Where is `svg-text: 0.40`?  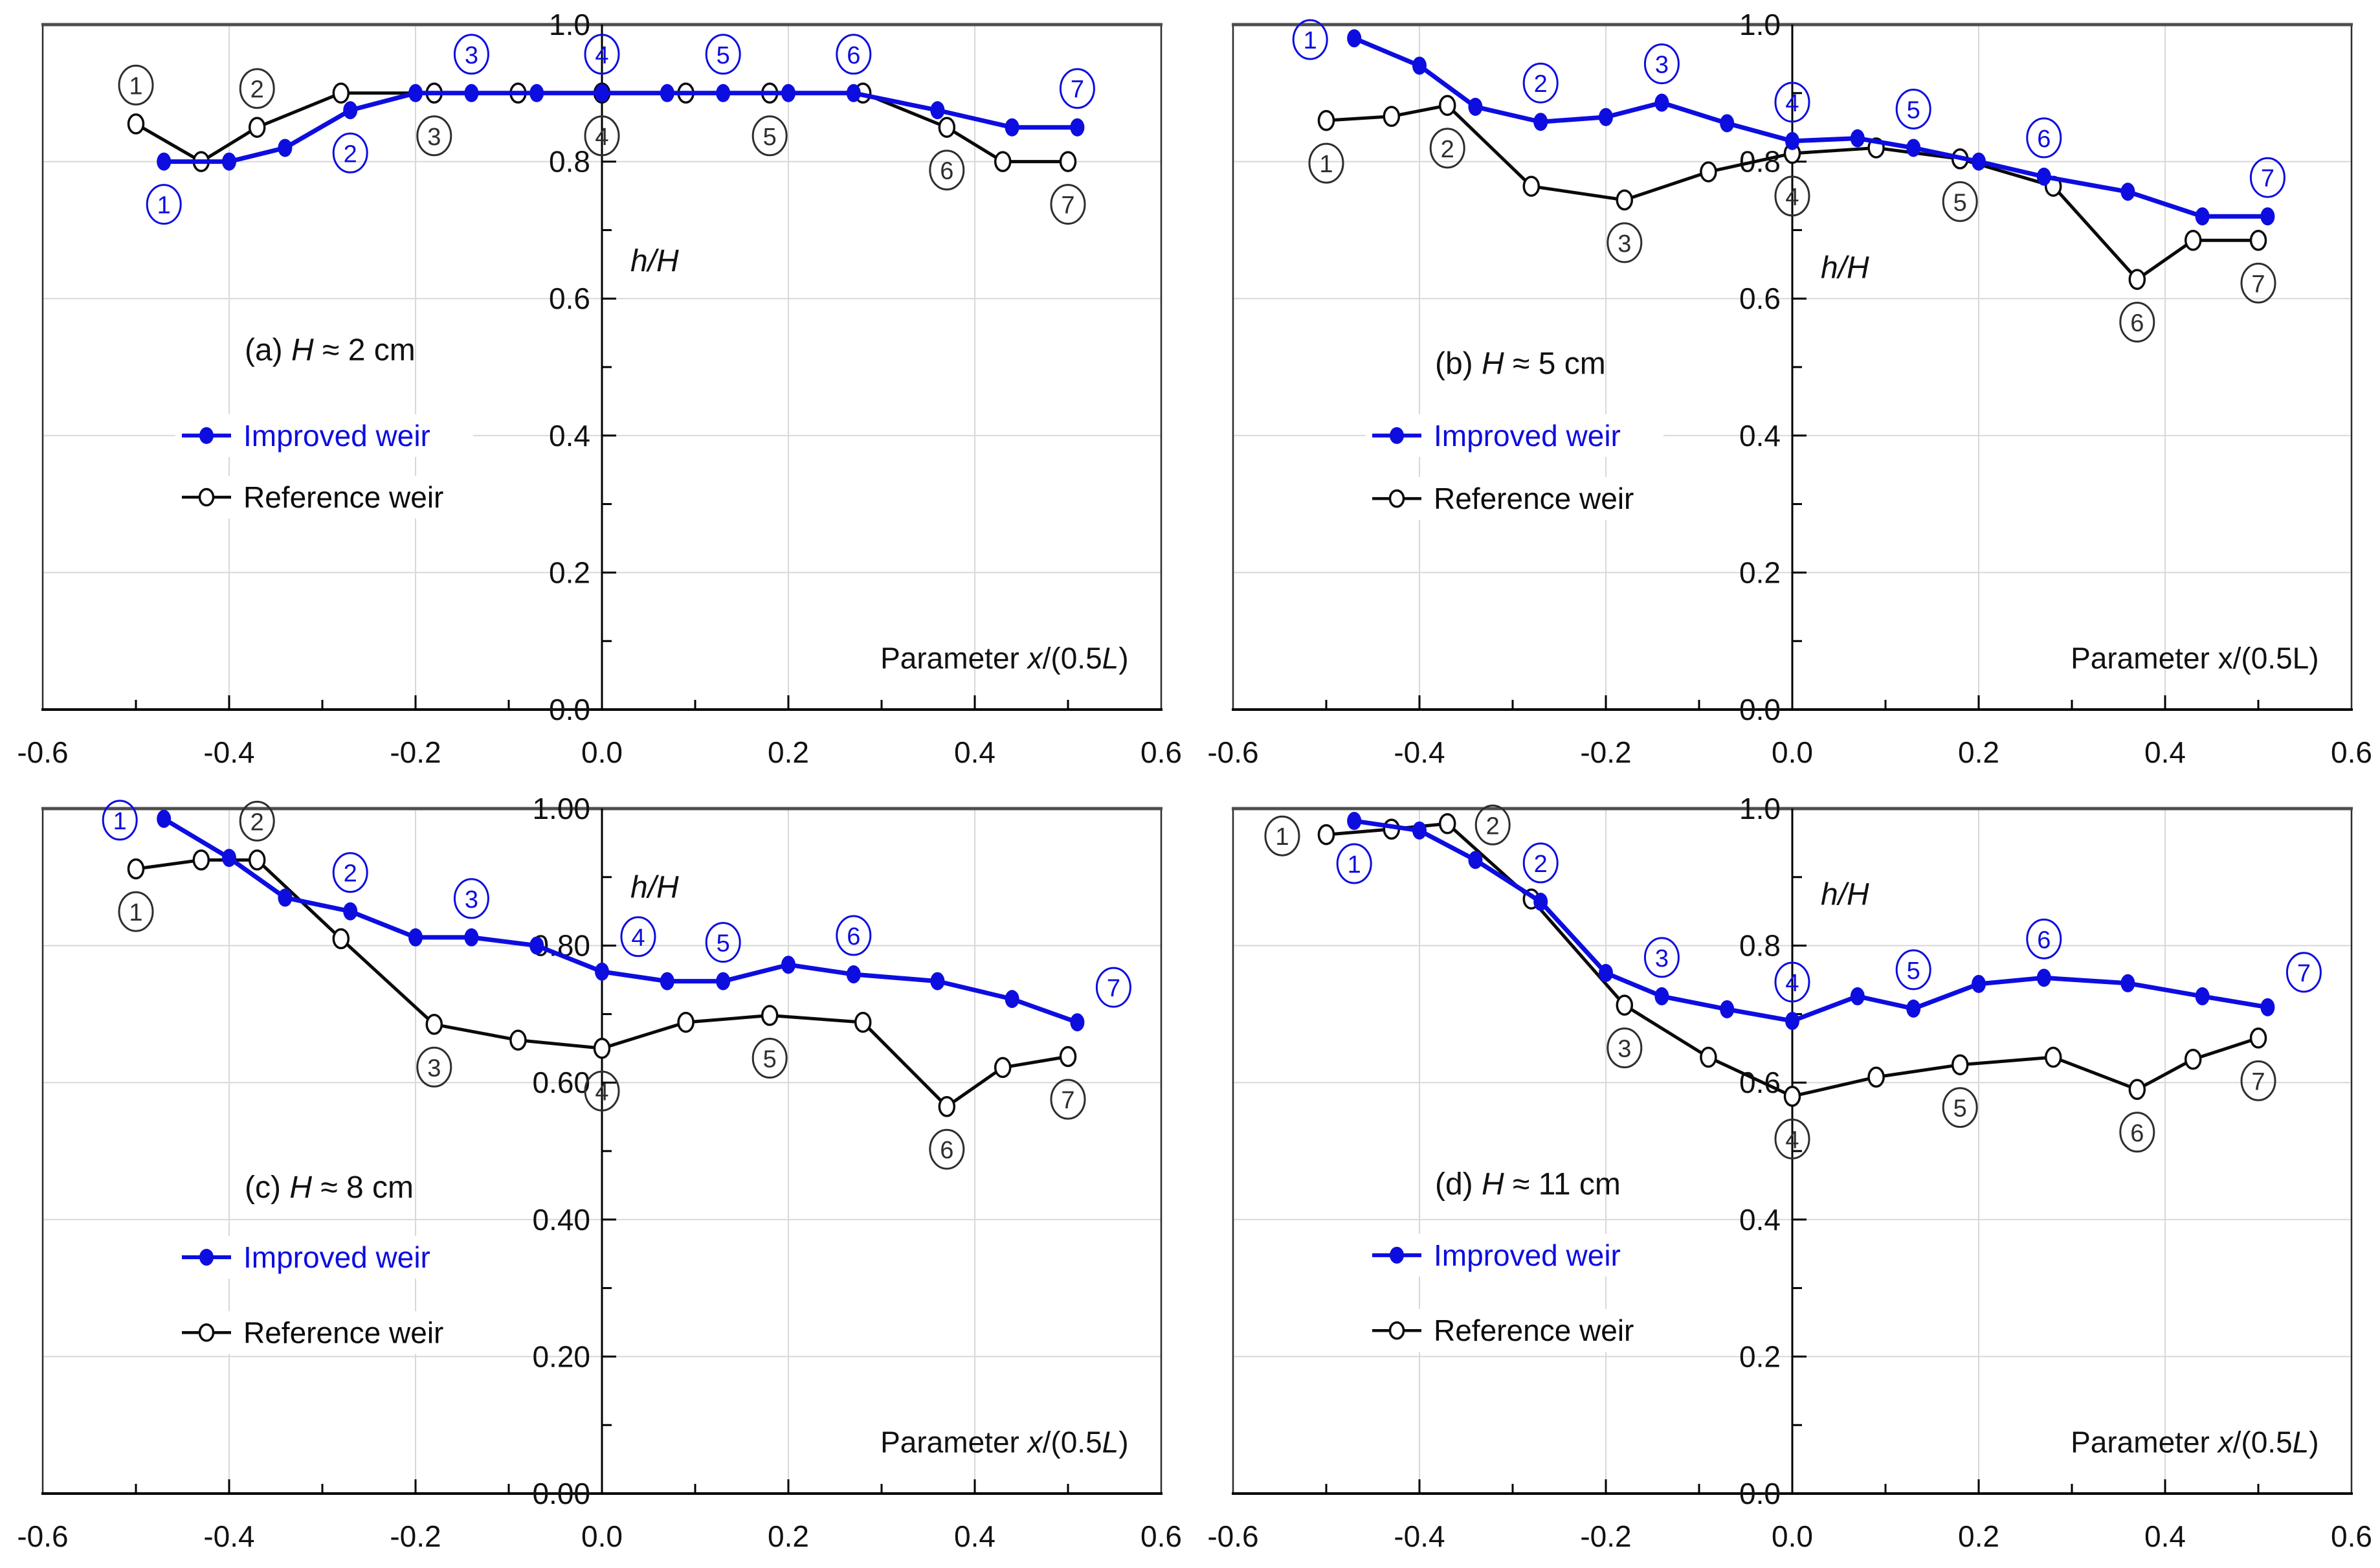 svg-text: 0.40 is located at coordinates (561, 1220).